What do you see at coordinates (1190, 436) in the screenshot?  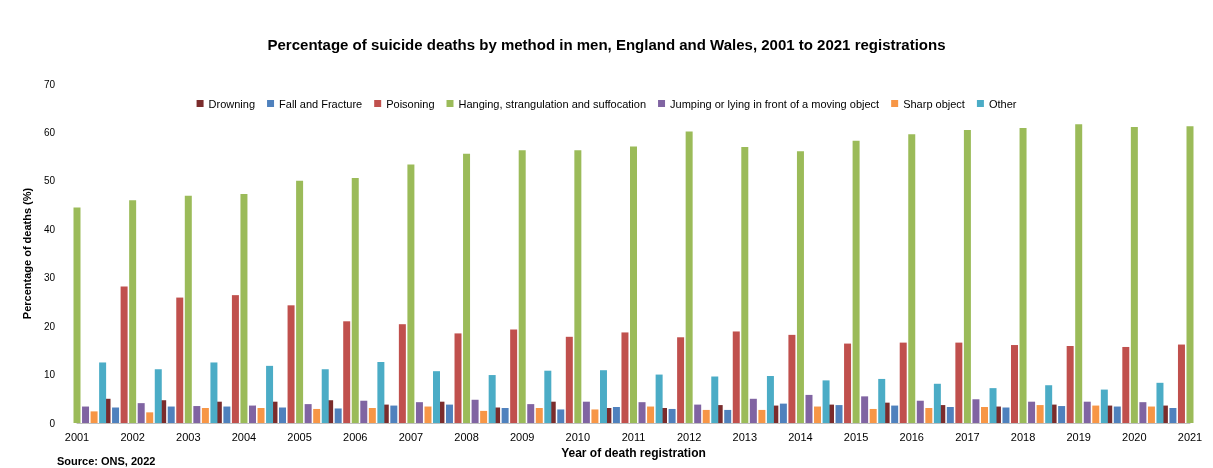 I see `x-tick-label: 2021` at bounding box center [1190, 436].